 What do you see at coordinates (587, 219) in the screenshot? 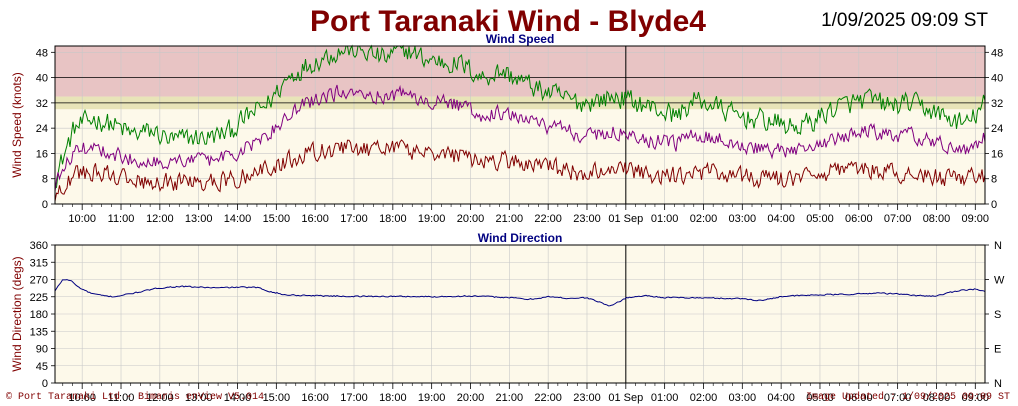
I see `speed-xtick-label-13: 23:00` at bounding box center [587, 219].